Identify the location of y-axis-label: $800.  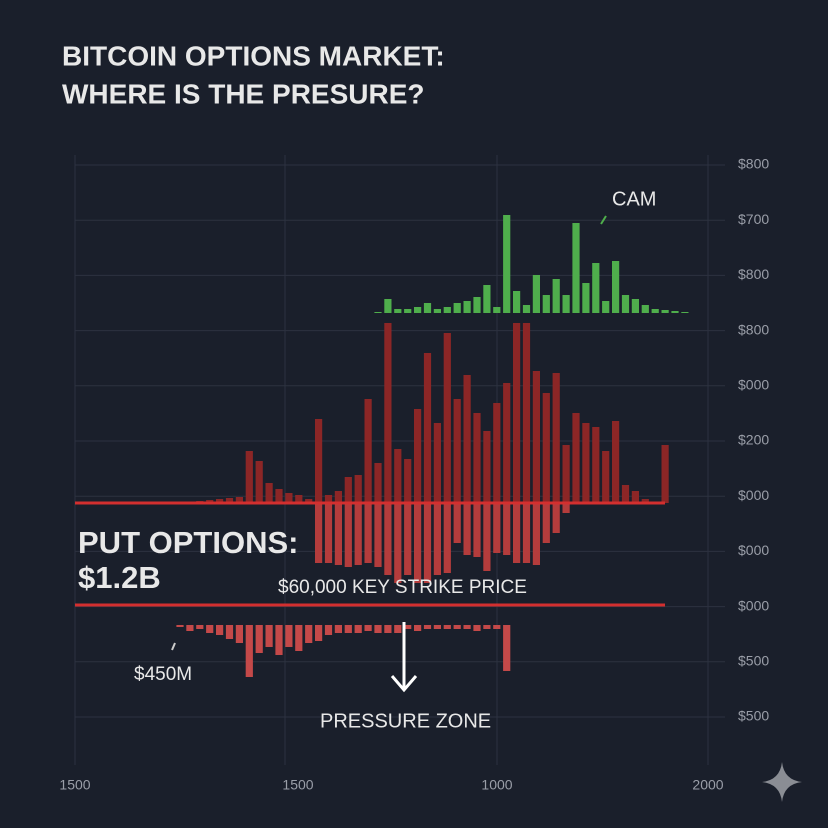
(753, 274).